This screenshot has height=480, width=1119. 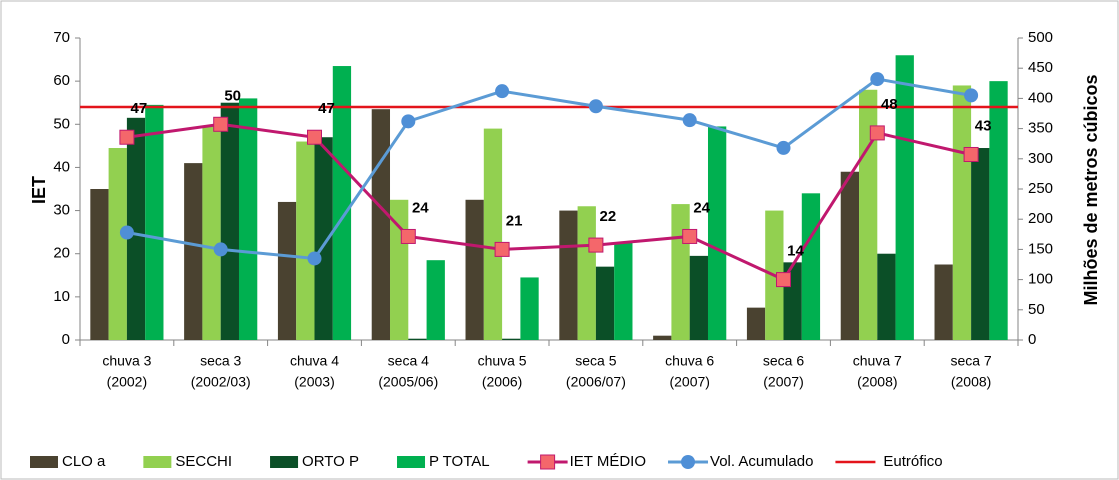 I want to click on legend-label: IET MÉDIO, so click(x=608, y=461).